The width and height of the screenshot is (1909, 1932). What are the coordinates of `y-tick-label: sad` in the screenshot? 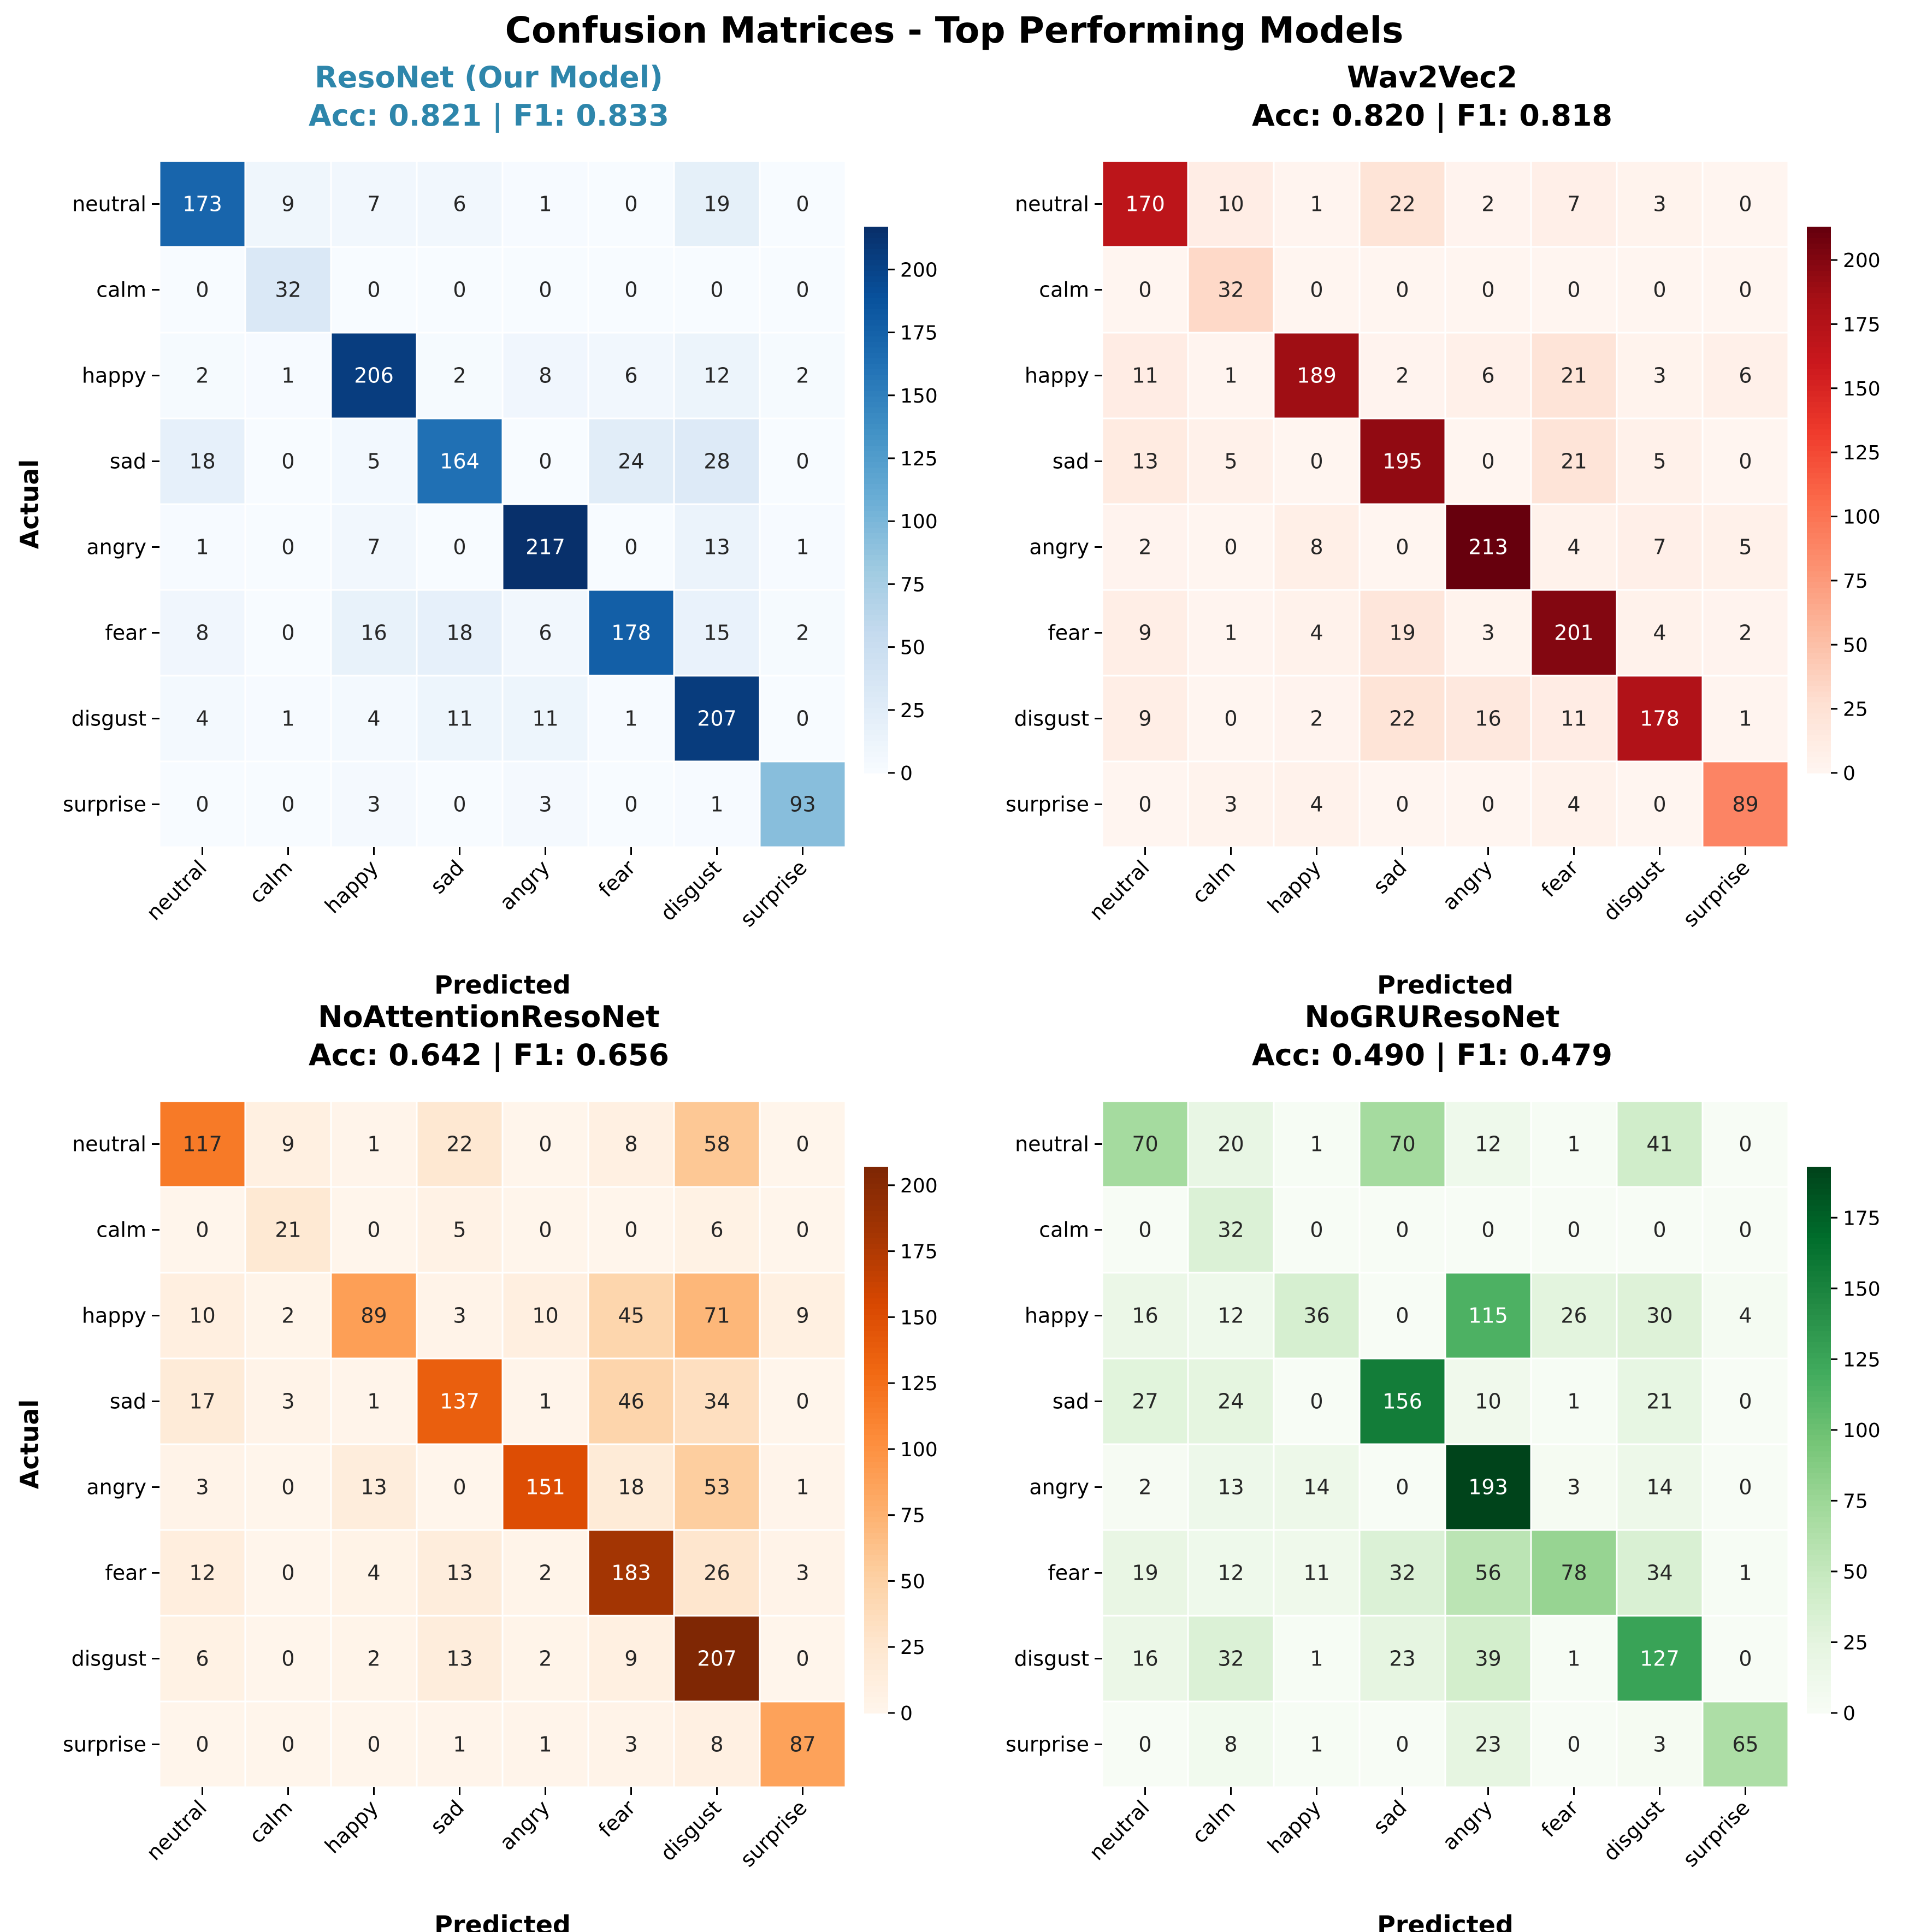 It's located at (128, 462).